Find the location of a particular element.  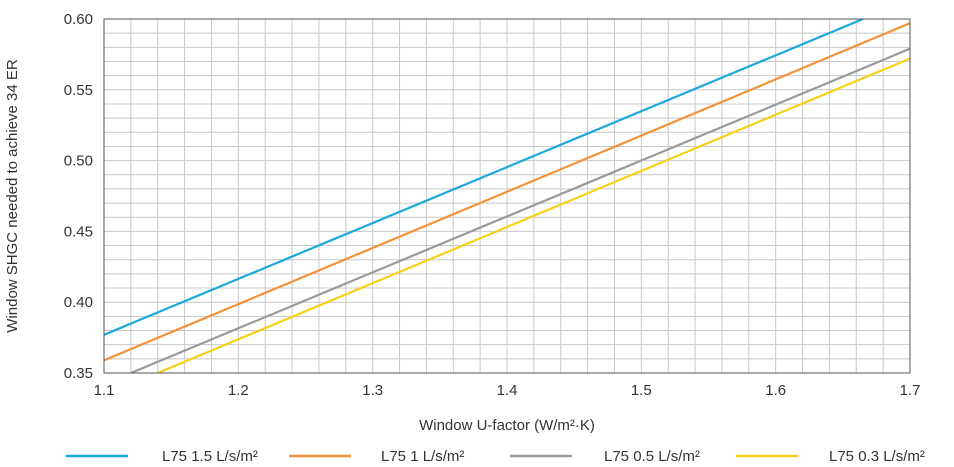

y-tick-label: 0.55 is located at coordinates (78, 90).